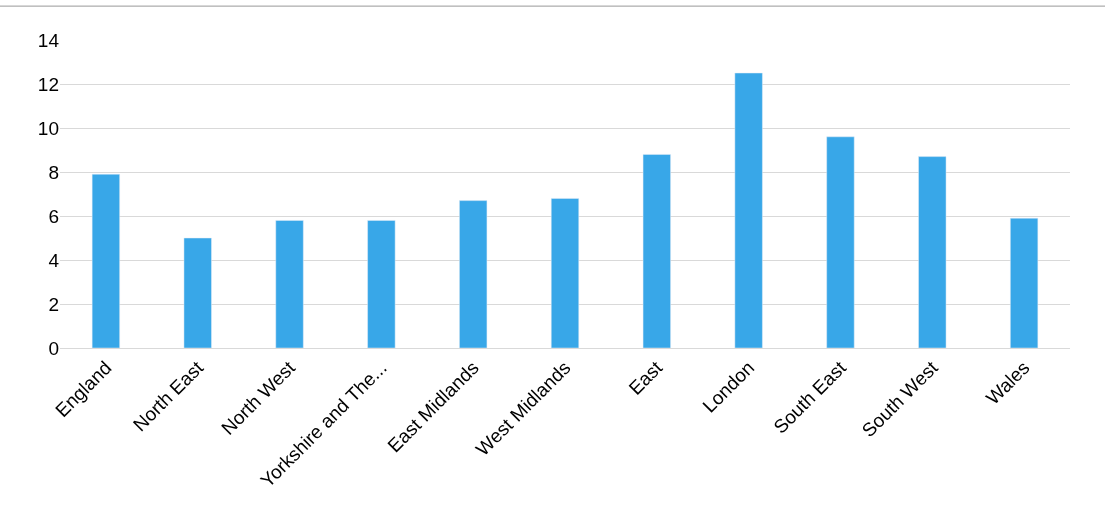  What do you see at coordinates (53, 172) in the screenshot?
I see `y-tick-label: 8` at bounding box center [53, 172].